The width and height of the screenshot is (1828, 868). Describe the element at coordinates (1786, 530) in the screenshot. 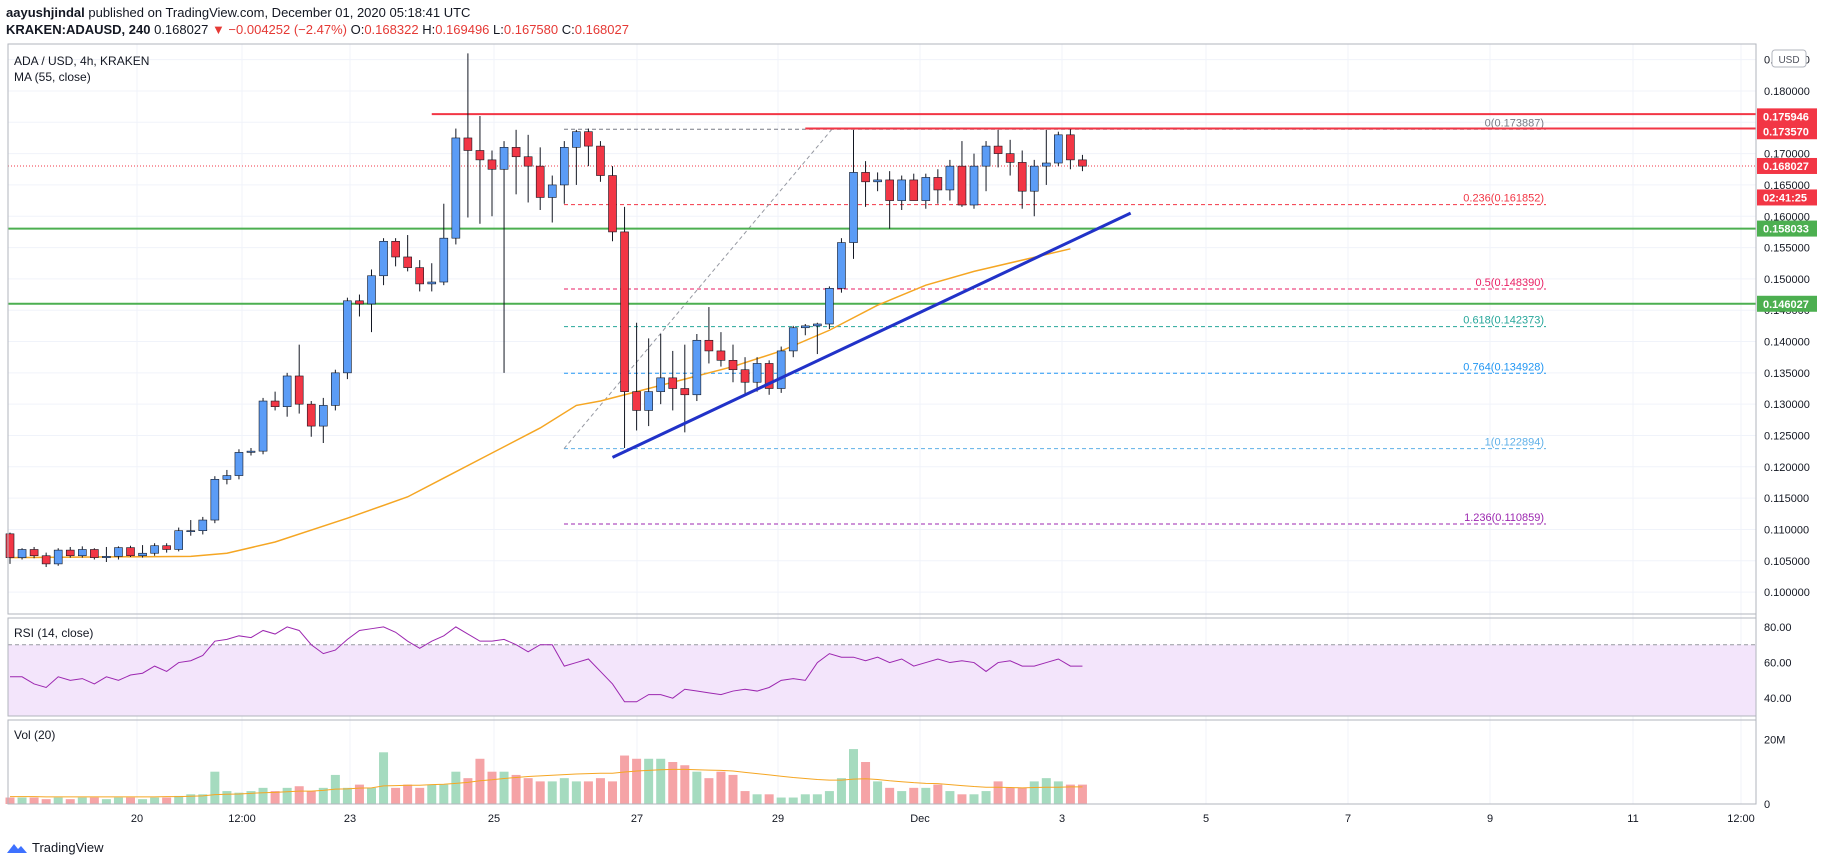

I see `price-tick-label: 0.110000` at that location.